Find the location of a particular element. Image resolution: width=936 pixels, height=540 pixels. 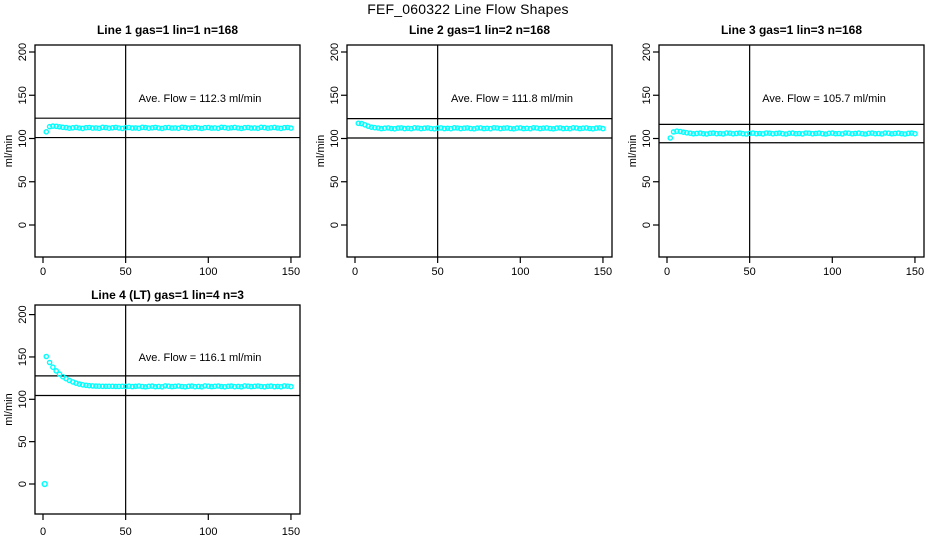

panel-title: Line 2 gas=1 lin=2 n=168 is located at coordinates (479, 30).